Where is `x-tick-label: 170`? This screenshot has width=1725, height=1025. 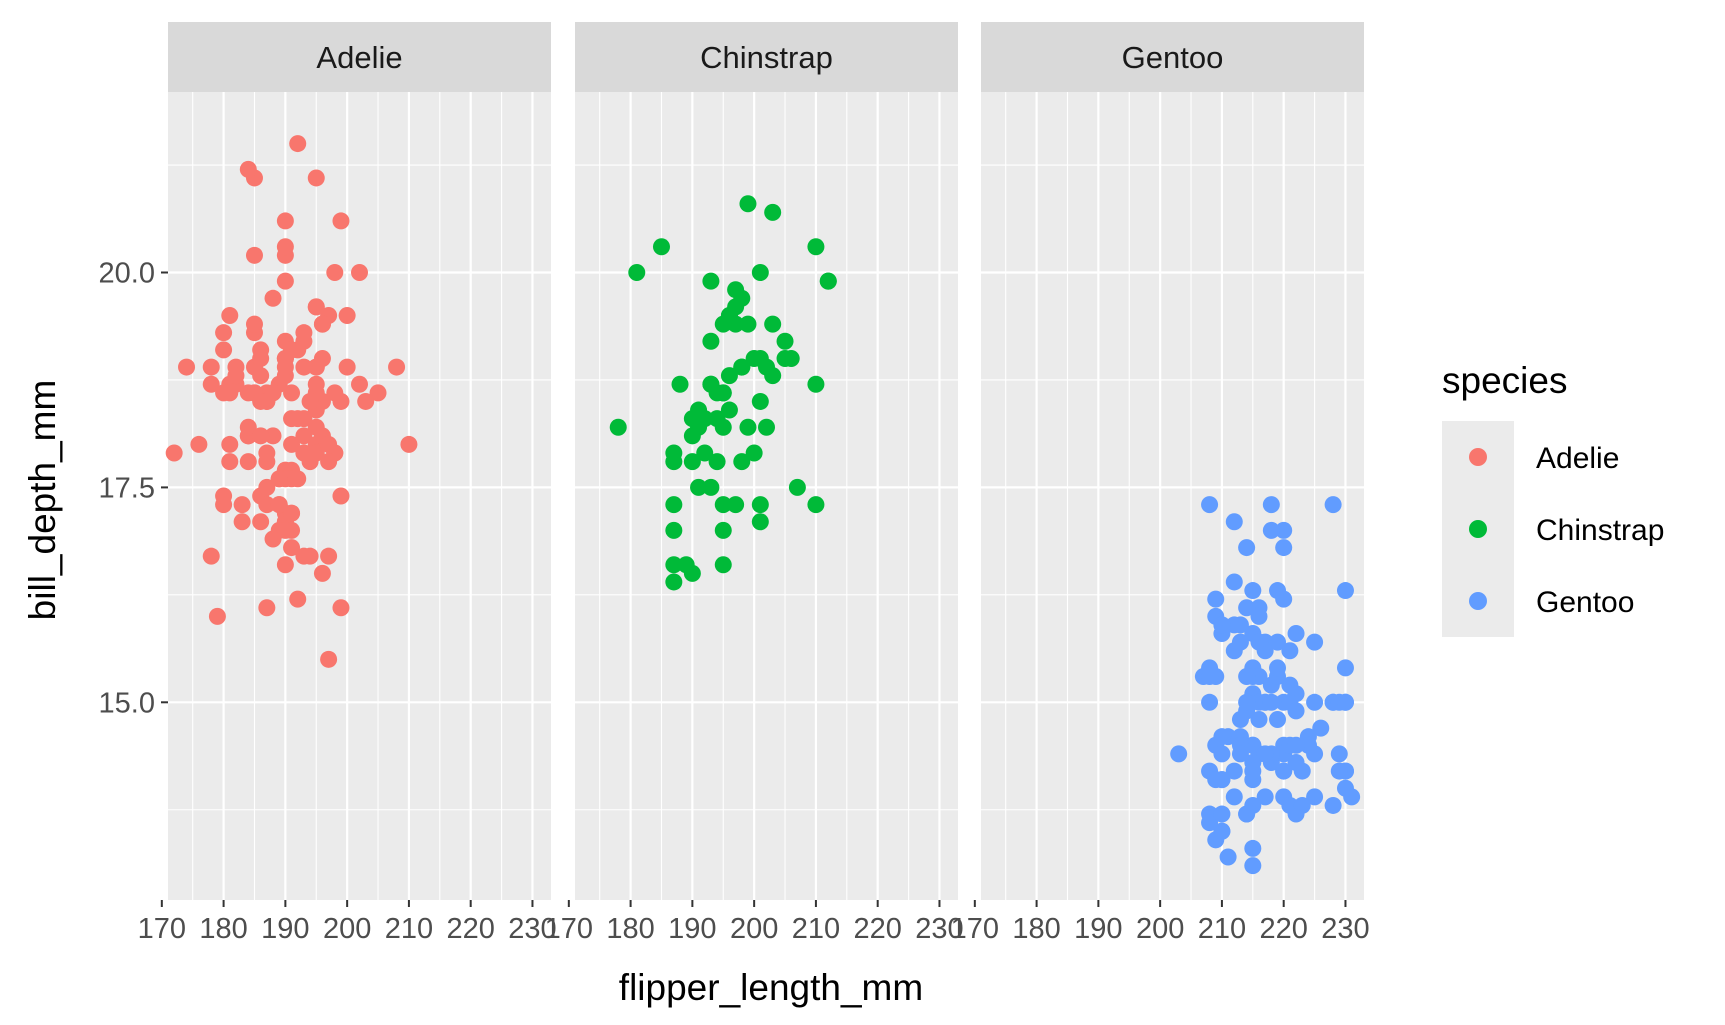
x-tick-label: 170 is located at coordinates (162, 929).